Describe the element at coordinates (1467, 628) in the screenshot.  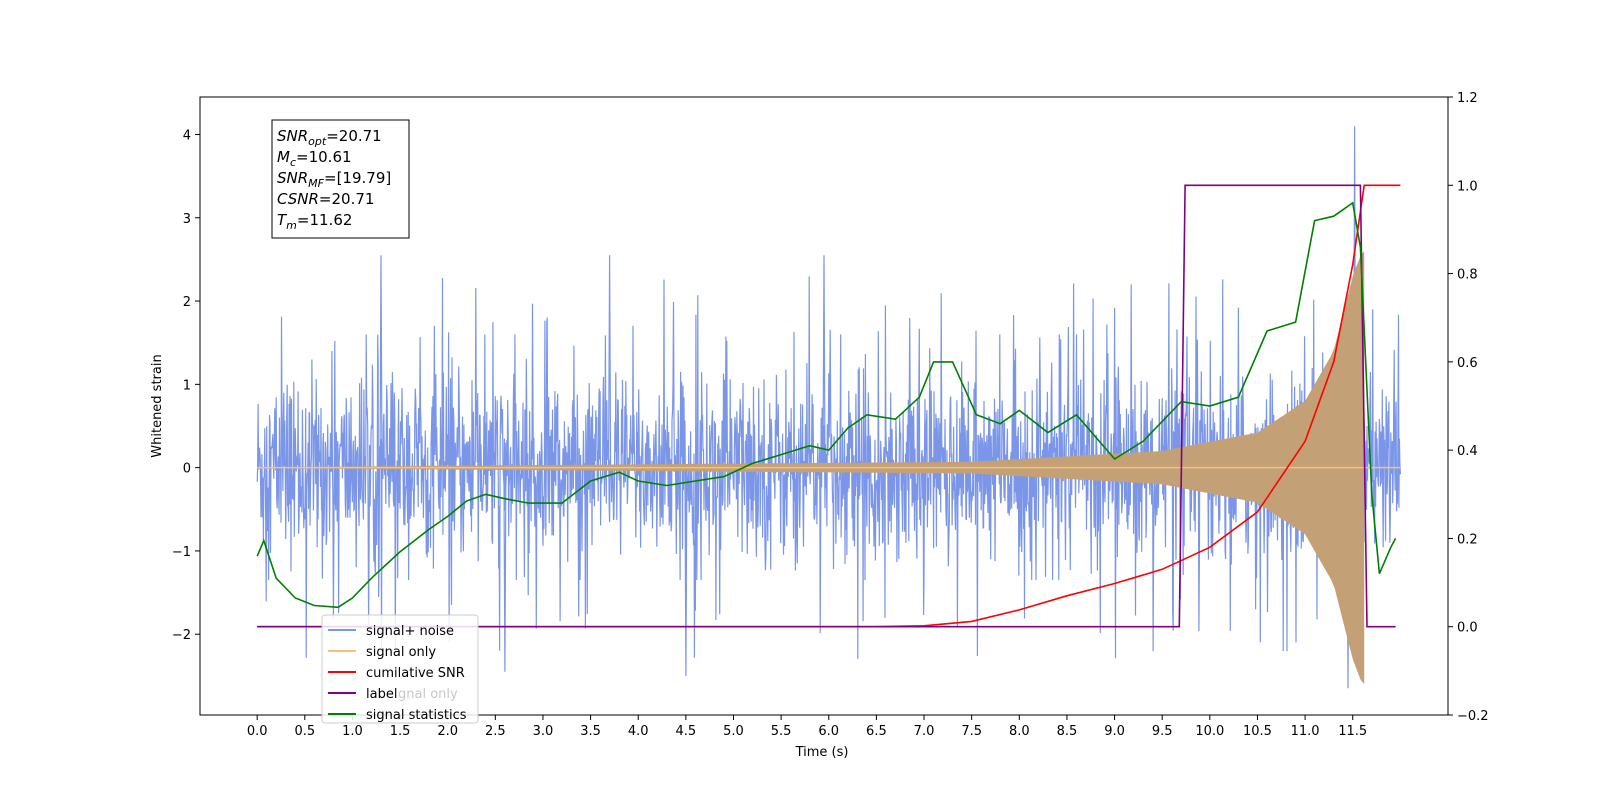
I see `y2-tick-label: 0.0` at that location.